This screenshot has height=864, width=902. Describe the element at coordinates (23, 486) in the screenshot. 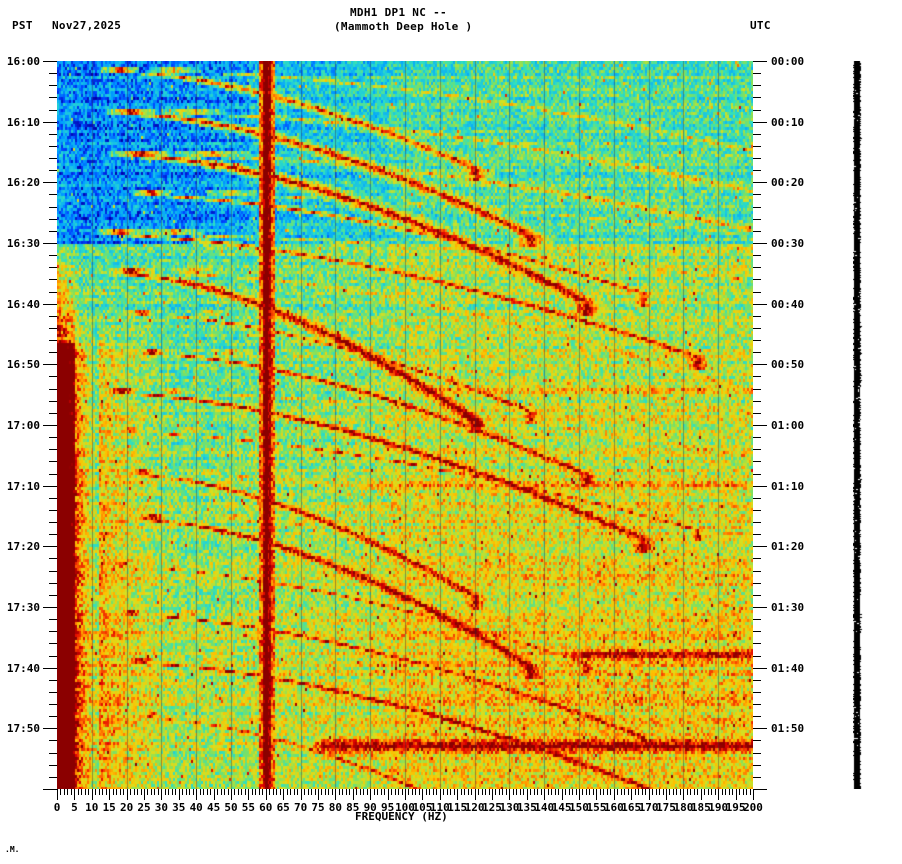

I see `time-axis-pst-label: 17:10` at that location.